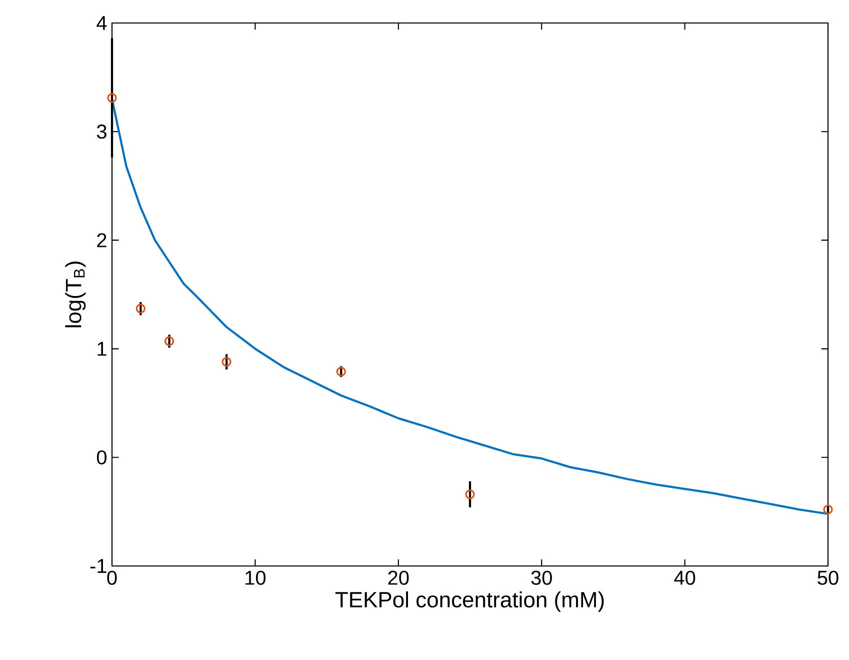 The image size is (849, 660). I want to click on y-tick-label: 3, so click(101, 131).